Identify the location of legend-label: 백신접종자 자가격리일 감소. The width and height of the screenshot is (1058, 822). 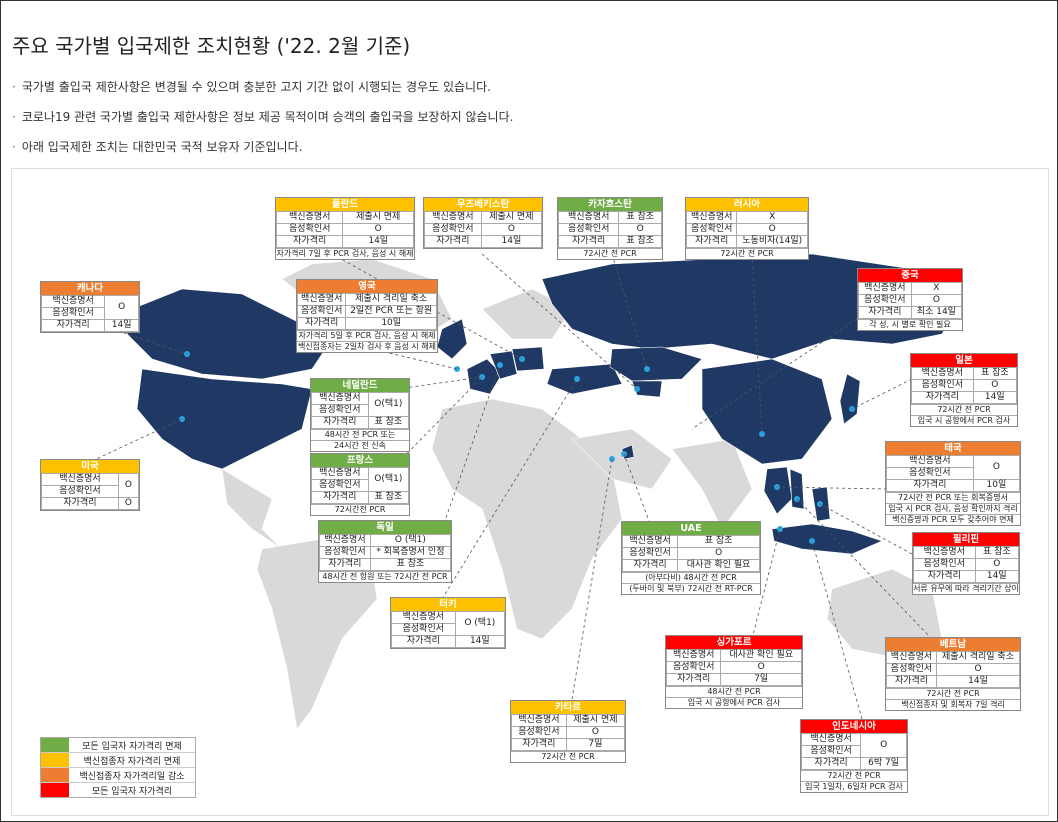
(132, 776).